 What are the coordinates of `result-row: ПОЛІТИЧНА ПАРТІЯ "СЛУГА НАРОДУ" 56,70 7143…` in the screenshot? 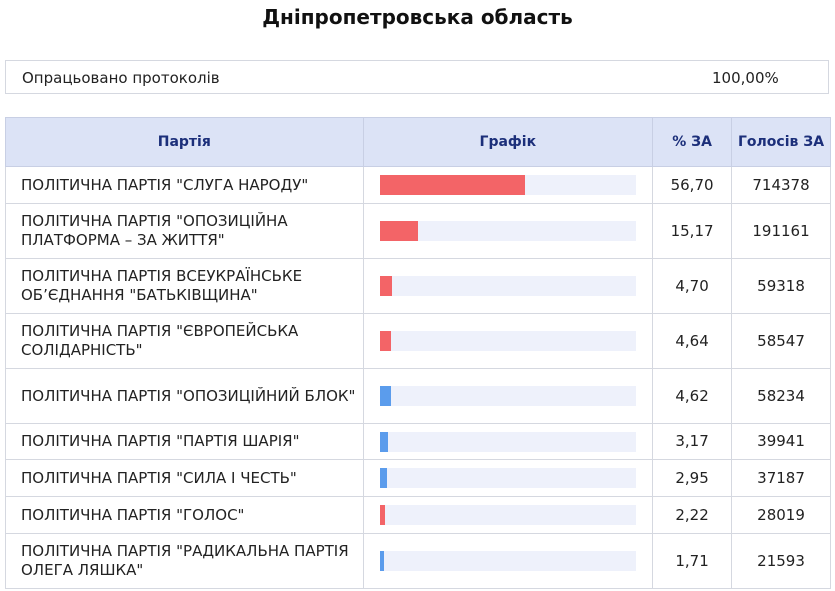 It's located at (418, 185).